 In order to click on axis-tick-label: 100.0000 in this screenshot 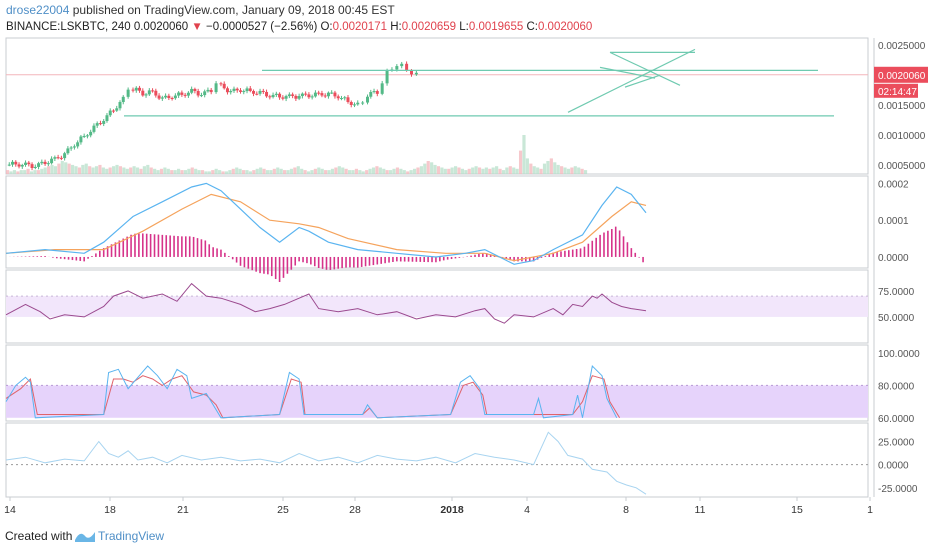, I will do `click(899, 354)`.